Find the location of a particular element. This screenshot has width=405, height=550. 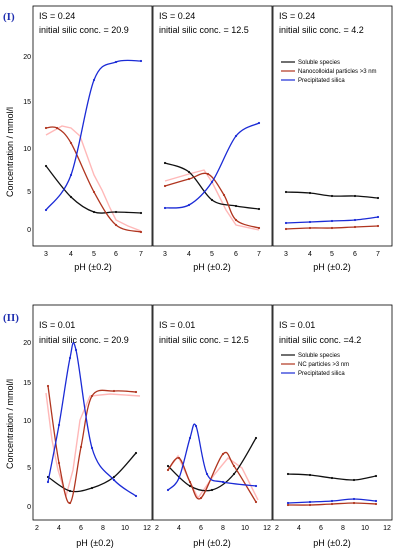

y-axis-label-row-II: Concentration / mmol/l is located at coordinates (10, 424).